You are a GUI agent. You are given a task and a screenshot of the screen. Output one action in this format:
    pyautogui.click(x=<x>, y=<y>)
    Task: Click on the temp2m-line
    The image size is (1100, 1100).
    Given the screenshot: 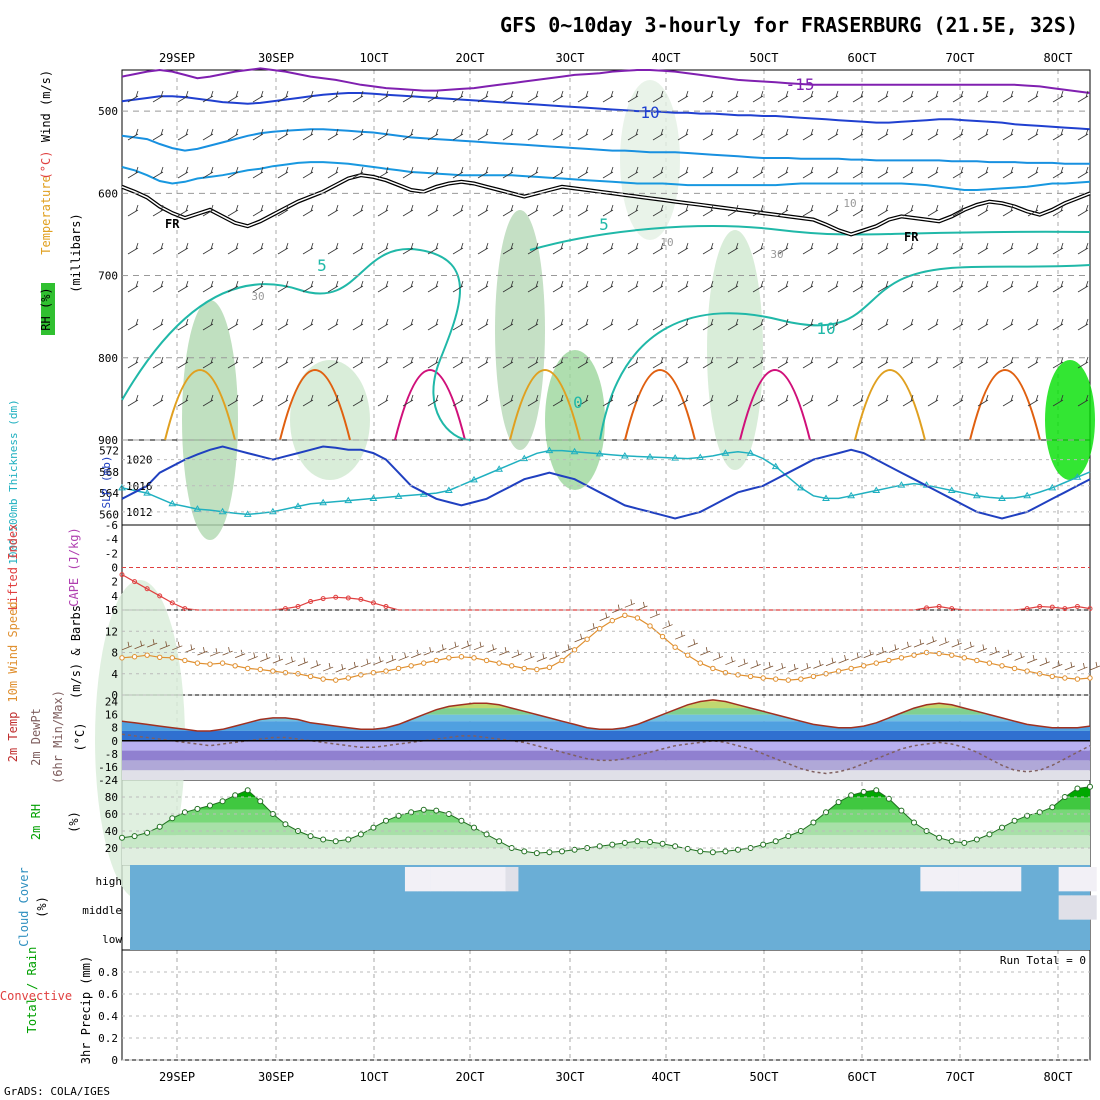 What is the action you would take?
    pyautogui.click(x=606, y=715)
    